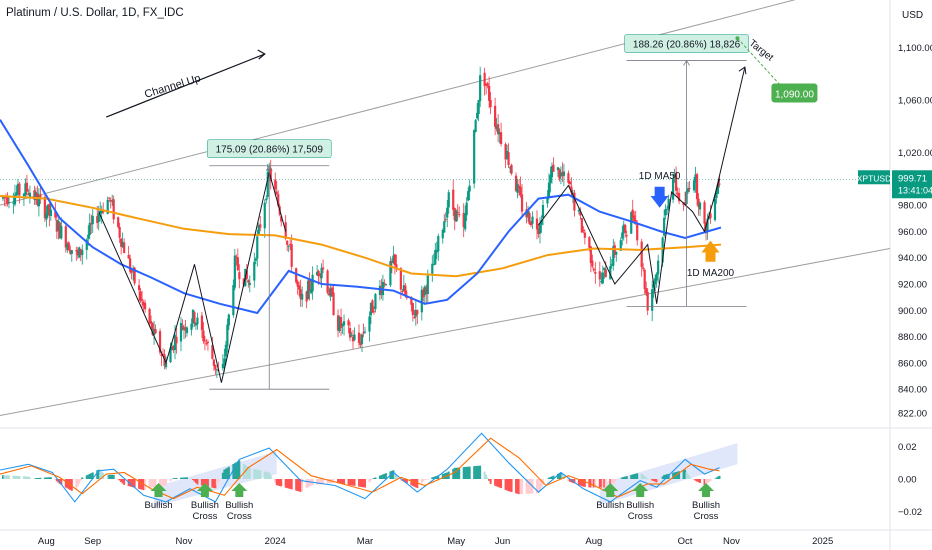 The width and height of the screenshot is (932, 550). What do you see at coordinates (275, 541) in the screenshot?
I see `time-tick-label: 2024` at bounding box center [275, 541].